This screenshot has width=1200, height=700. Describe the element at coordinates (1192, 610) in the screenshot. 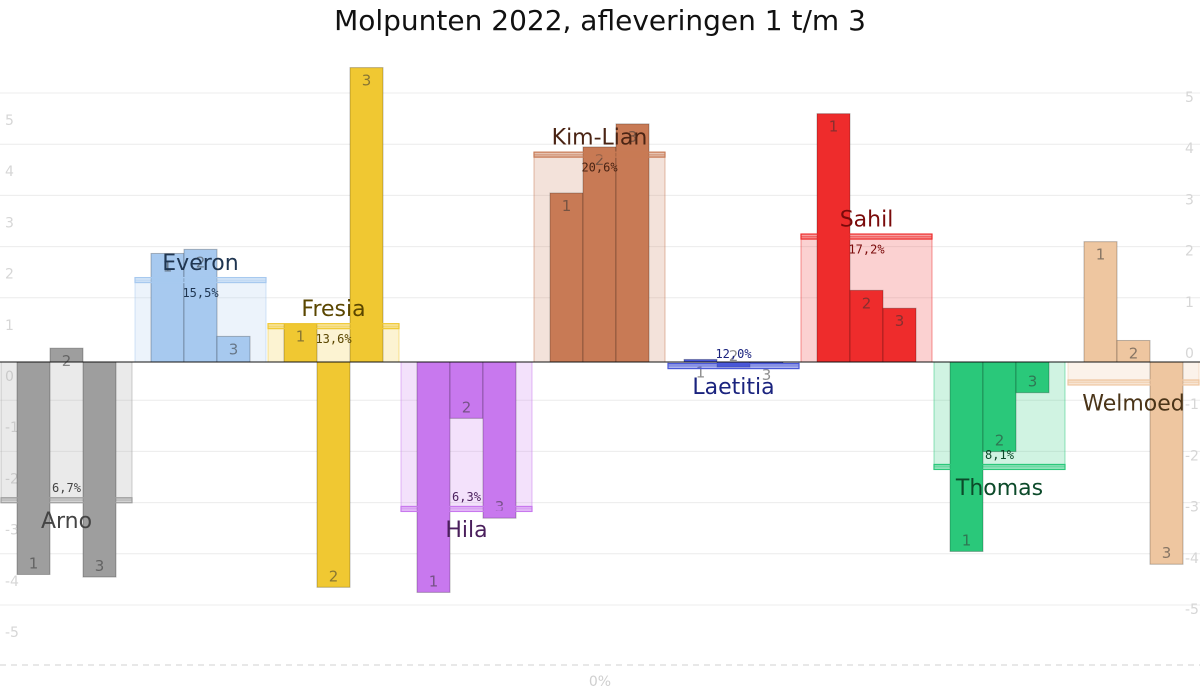

I see `y-tick-label-right: -5` at that location.